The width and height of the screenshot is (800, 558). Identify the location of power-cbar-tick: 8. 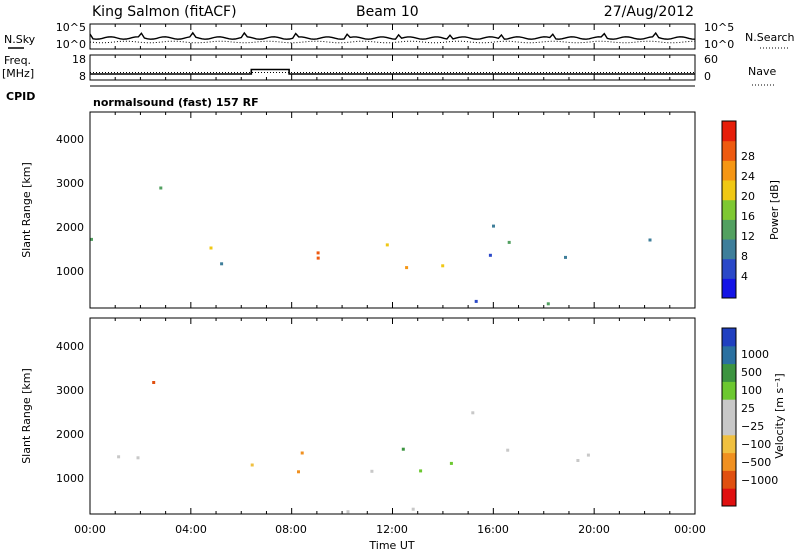
(744, 256).